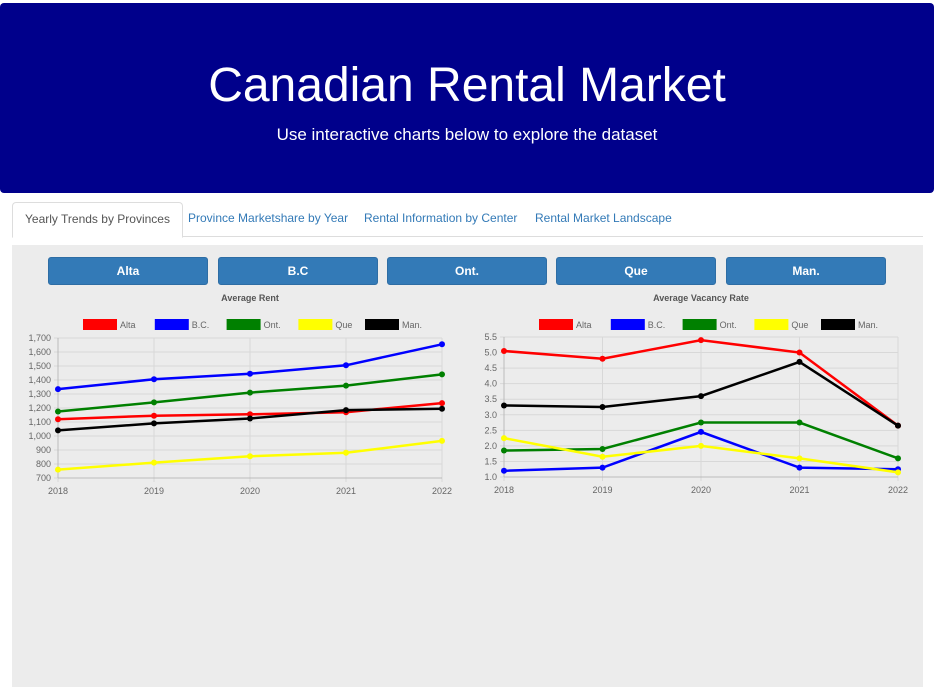  What do you see at coordinates (490, 399) in the screenshot?
I see `y-tick-label: 3.5` at bounding box center [490, 399].